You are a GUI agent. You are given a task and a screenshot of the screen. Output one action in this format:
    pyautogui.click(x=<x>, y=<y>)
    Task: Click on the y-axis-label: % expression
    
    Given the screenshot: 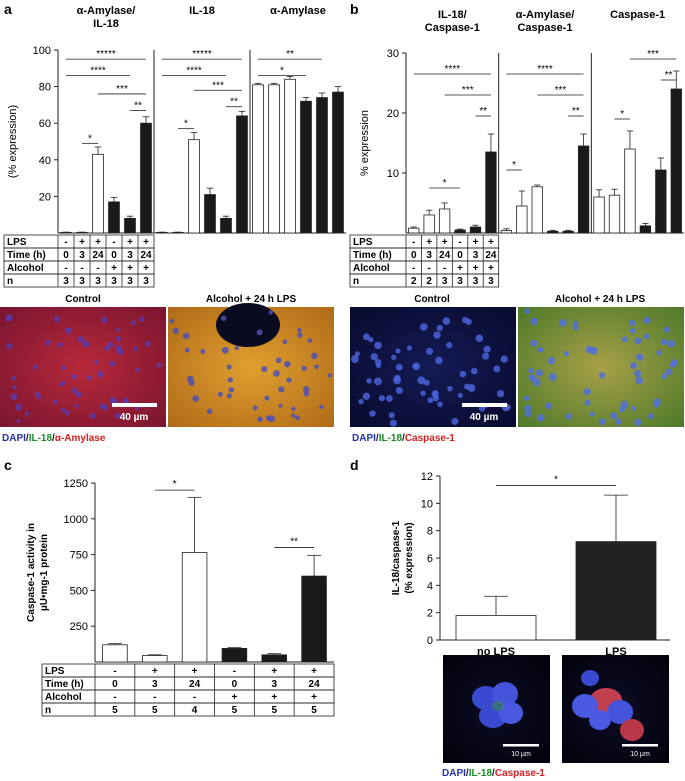 What is the action you would take?
    pyautogui.click(x=365, y=143)
    